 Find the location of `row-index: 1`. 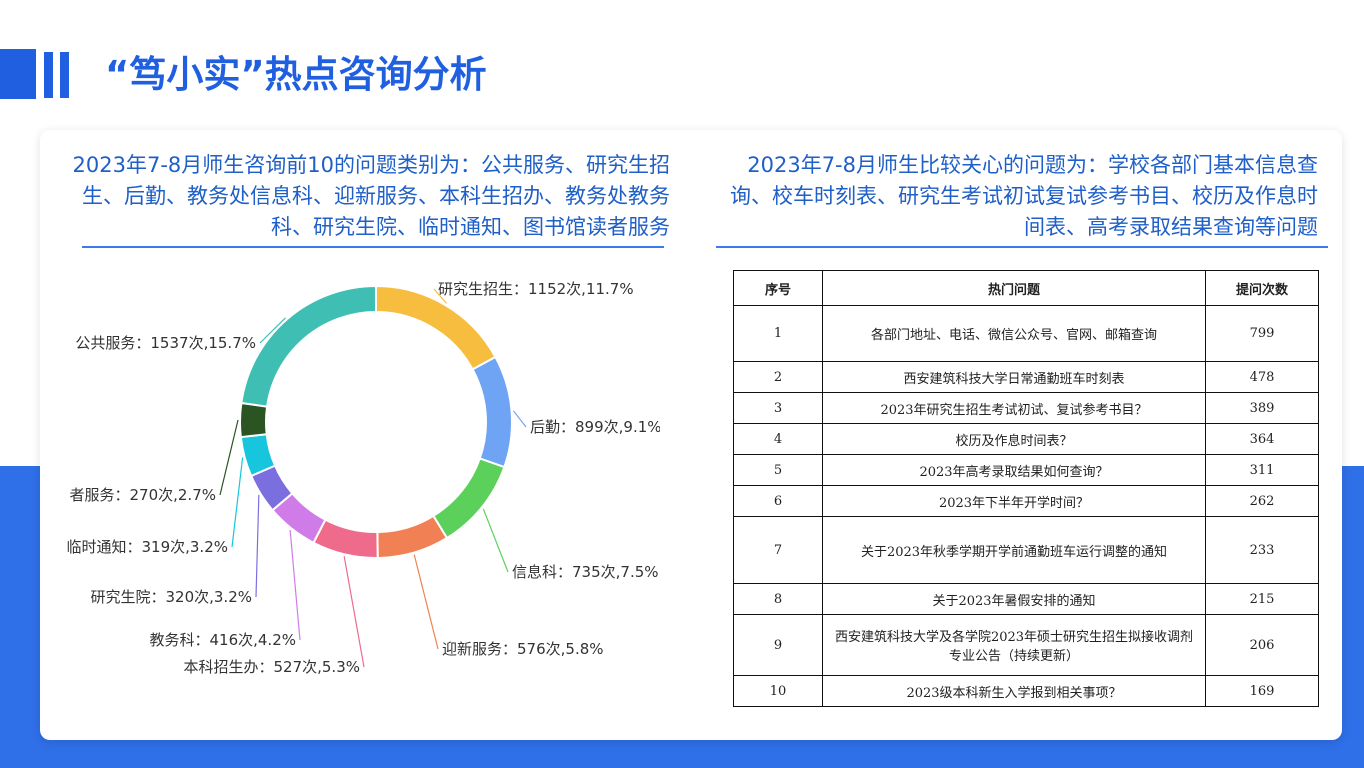

row-index: 1 is located at coordinates (778, 333).